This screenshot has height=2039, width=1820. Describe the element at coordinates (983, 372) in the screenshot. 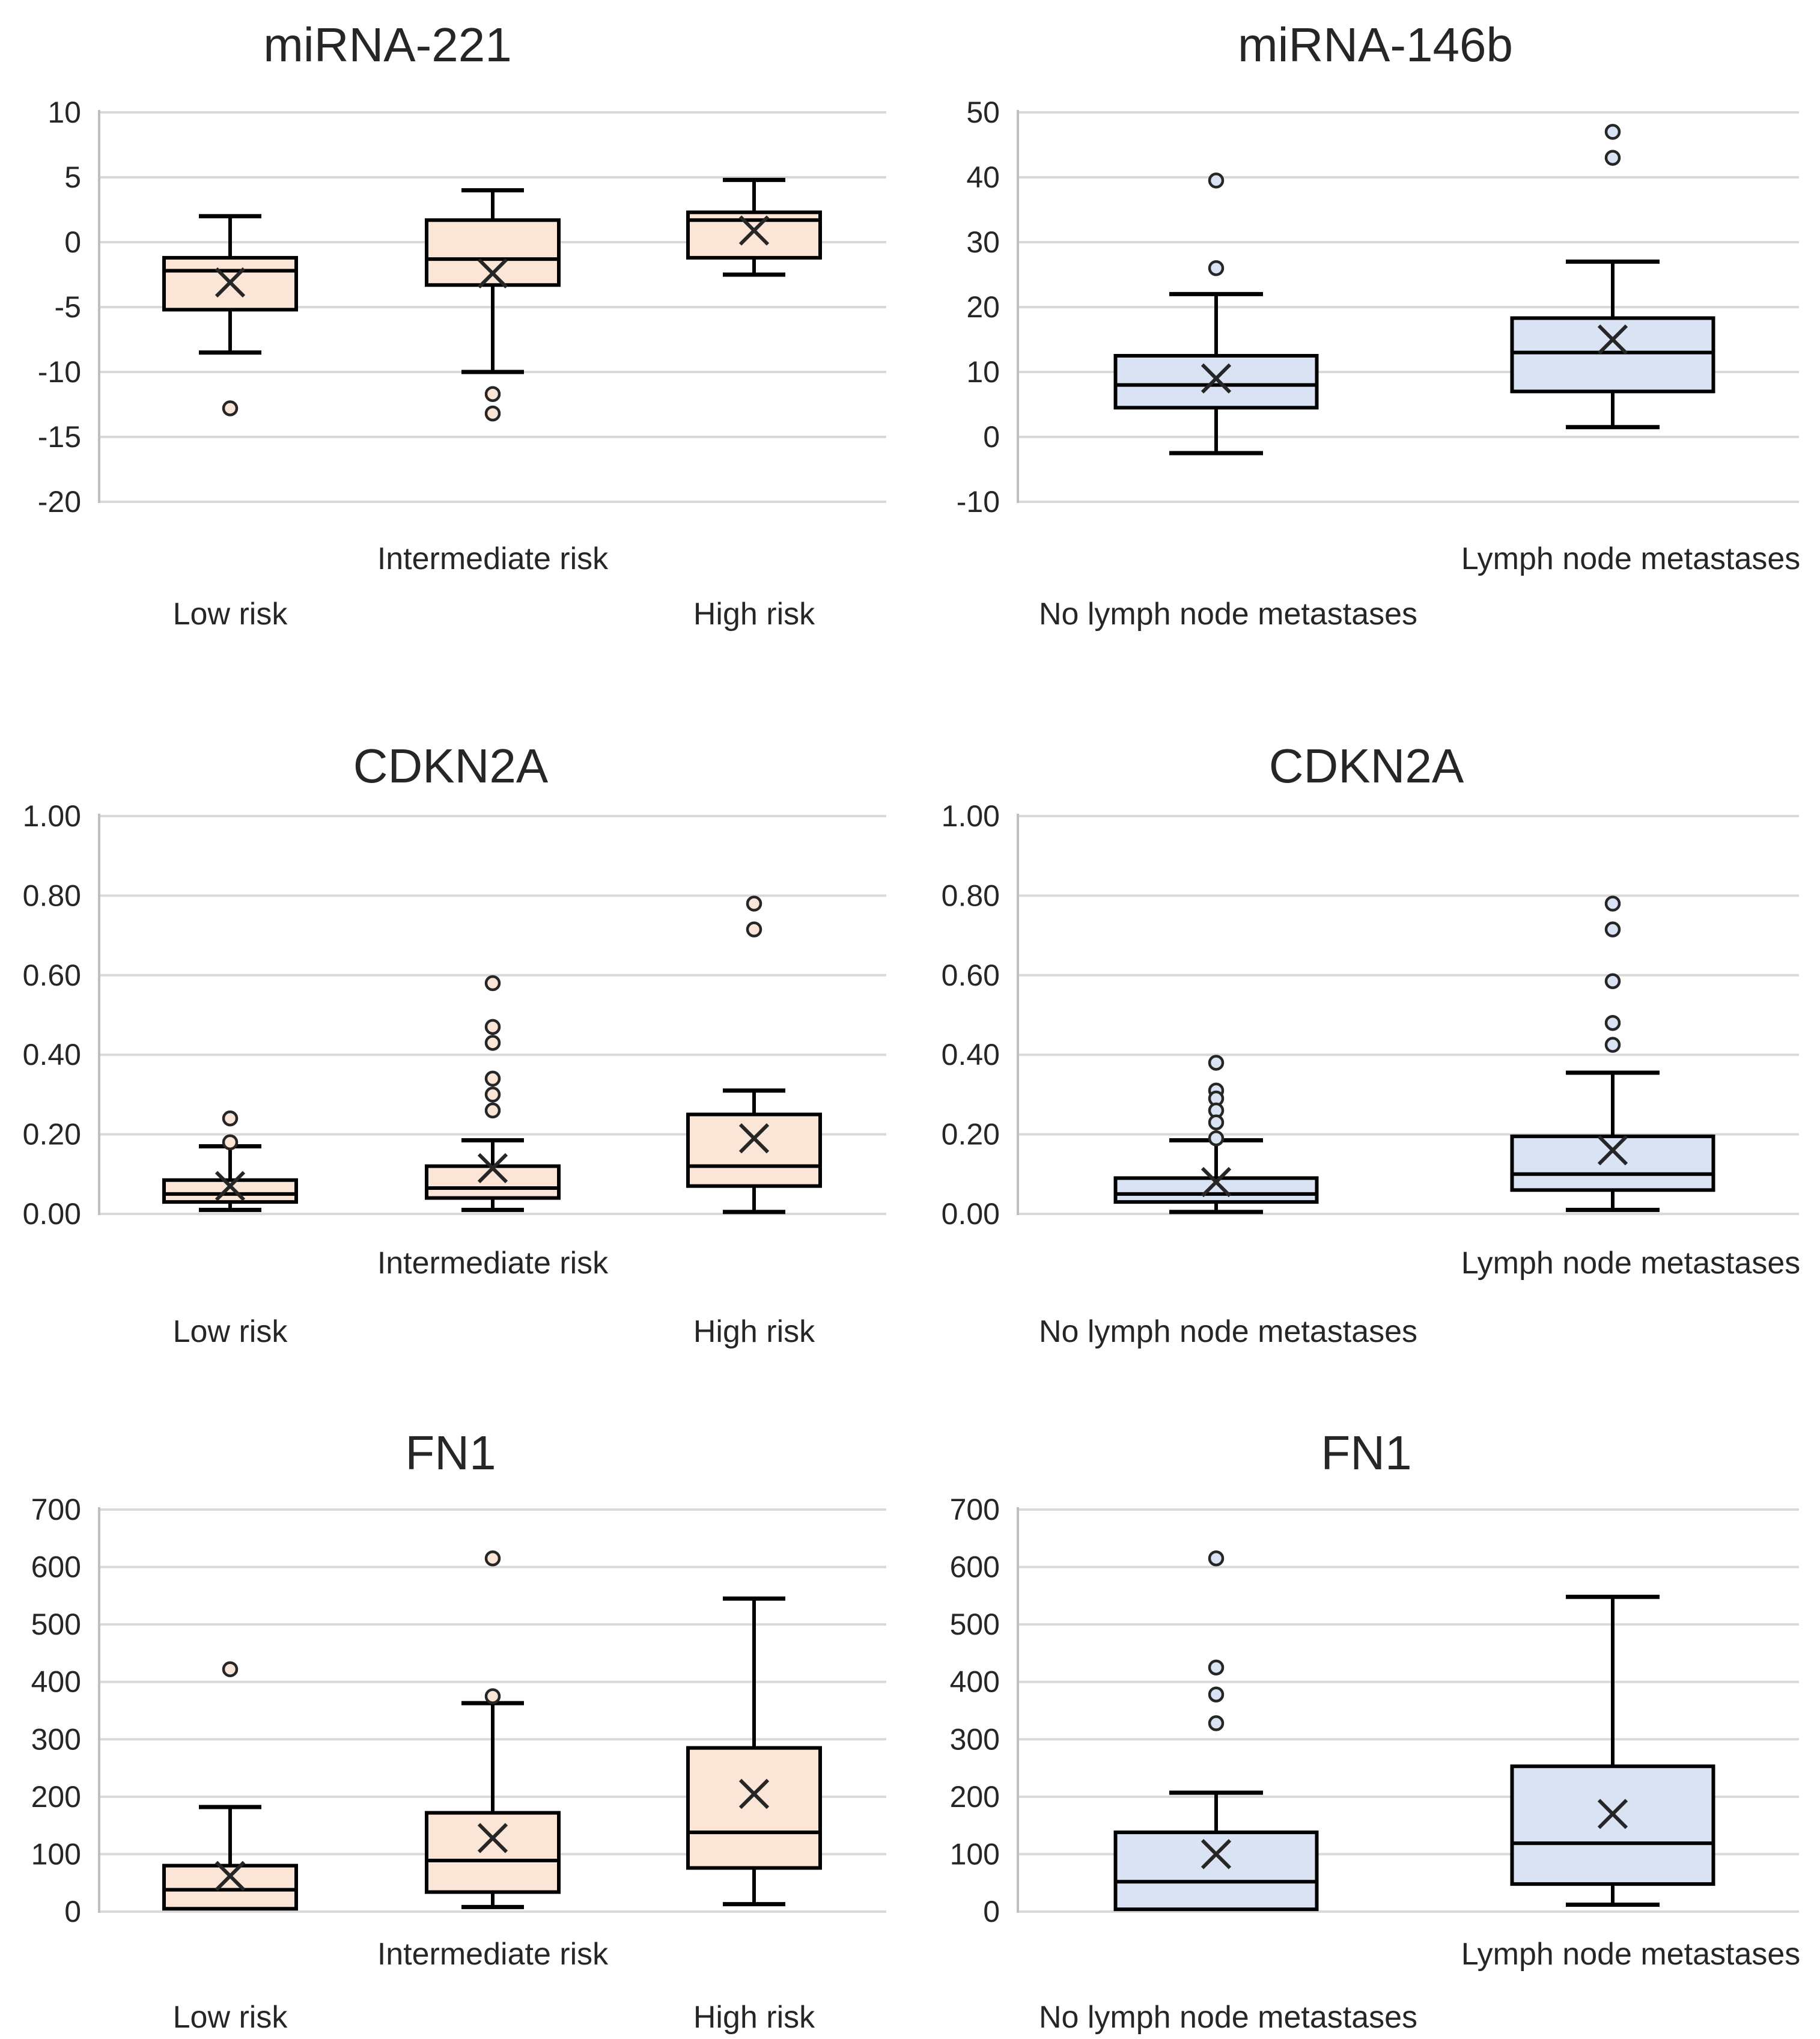

I see `y-tick-label: 10` at that location.